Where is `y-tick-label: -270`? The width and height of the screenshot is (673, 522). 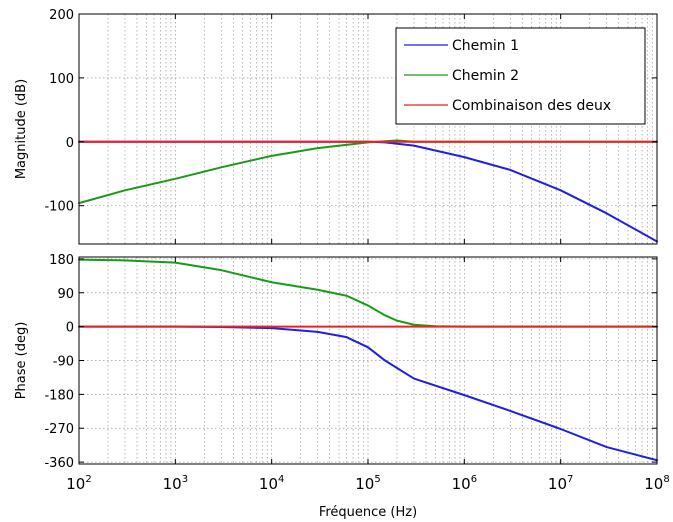 y-tick-label: -270 is located at coordinates (59, 429).